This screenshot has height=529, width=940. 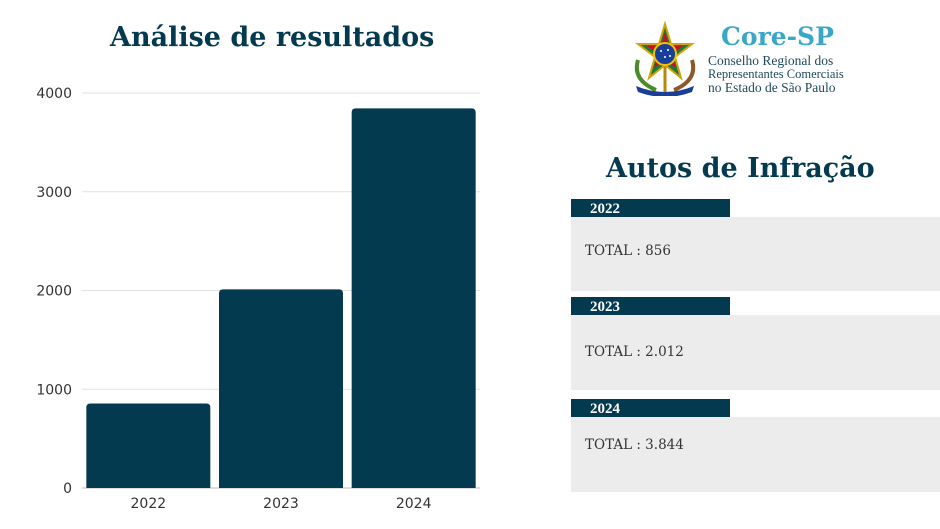 What do you see at coordinates (628, 251) in the screenshot?
I see `total-value-2022: TOTAL : 856` at bounding box center [628, 251].